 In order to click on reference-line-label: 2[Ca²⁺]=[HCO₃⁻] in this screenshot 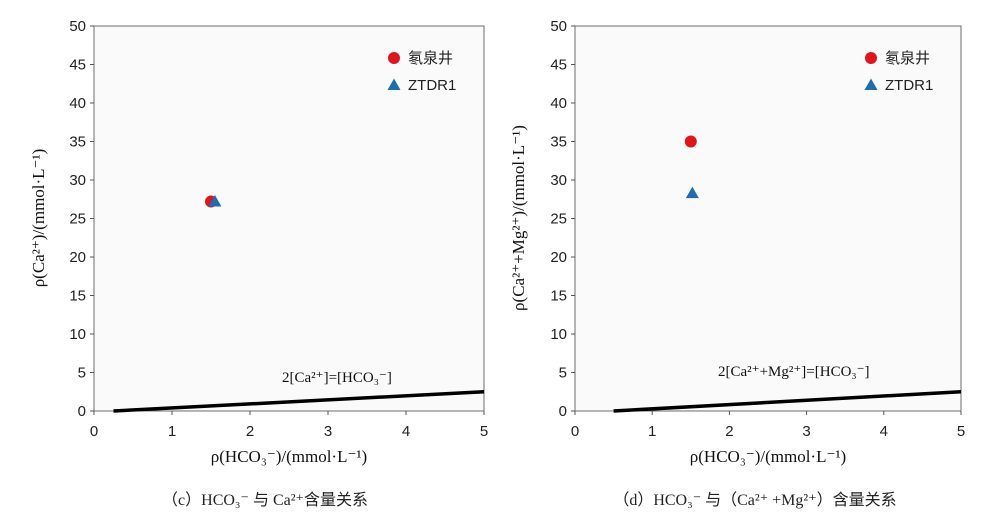, I will do `click(337, 378)`.